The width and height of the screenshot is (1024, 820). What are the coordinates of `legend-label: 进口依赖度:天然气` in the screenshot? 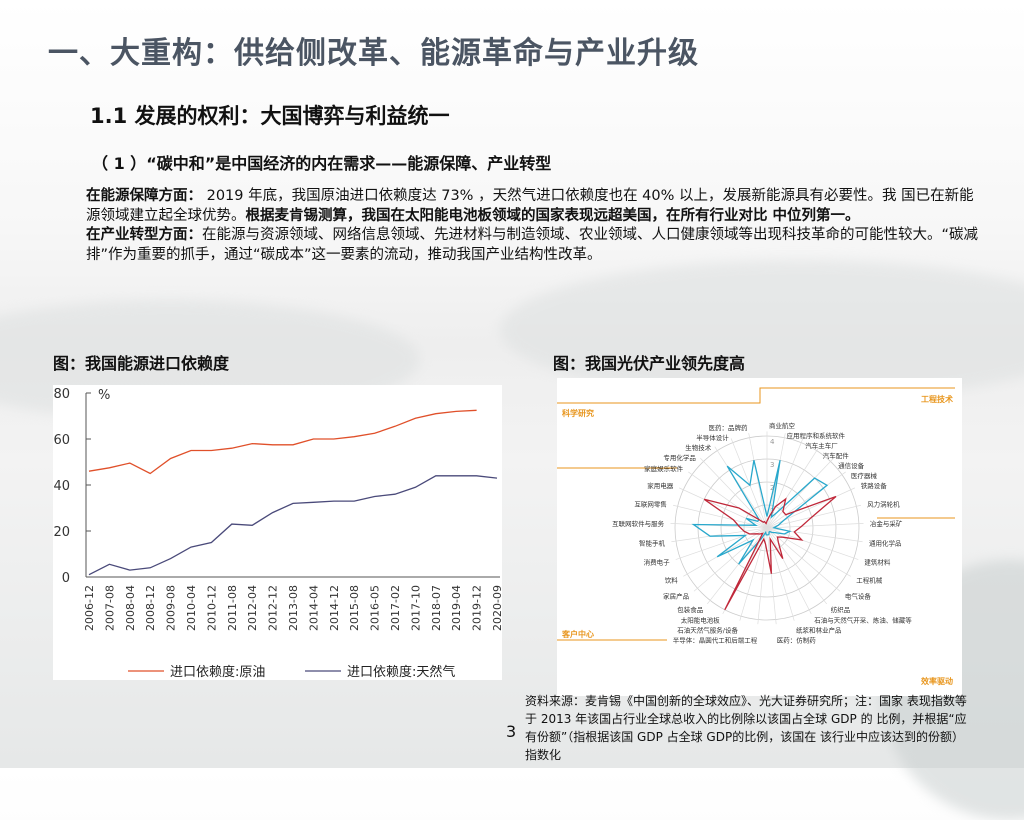 It's located at (401, 672).